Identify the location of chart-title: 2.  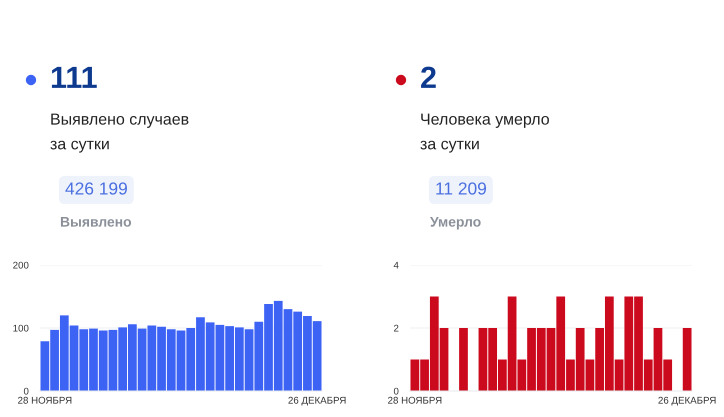
(428, 77).